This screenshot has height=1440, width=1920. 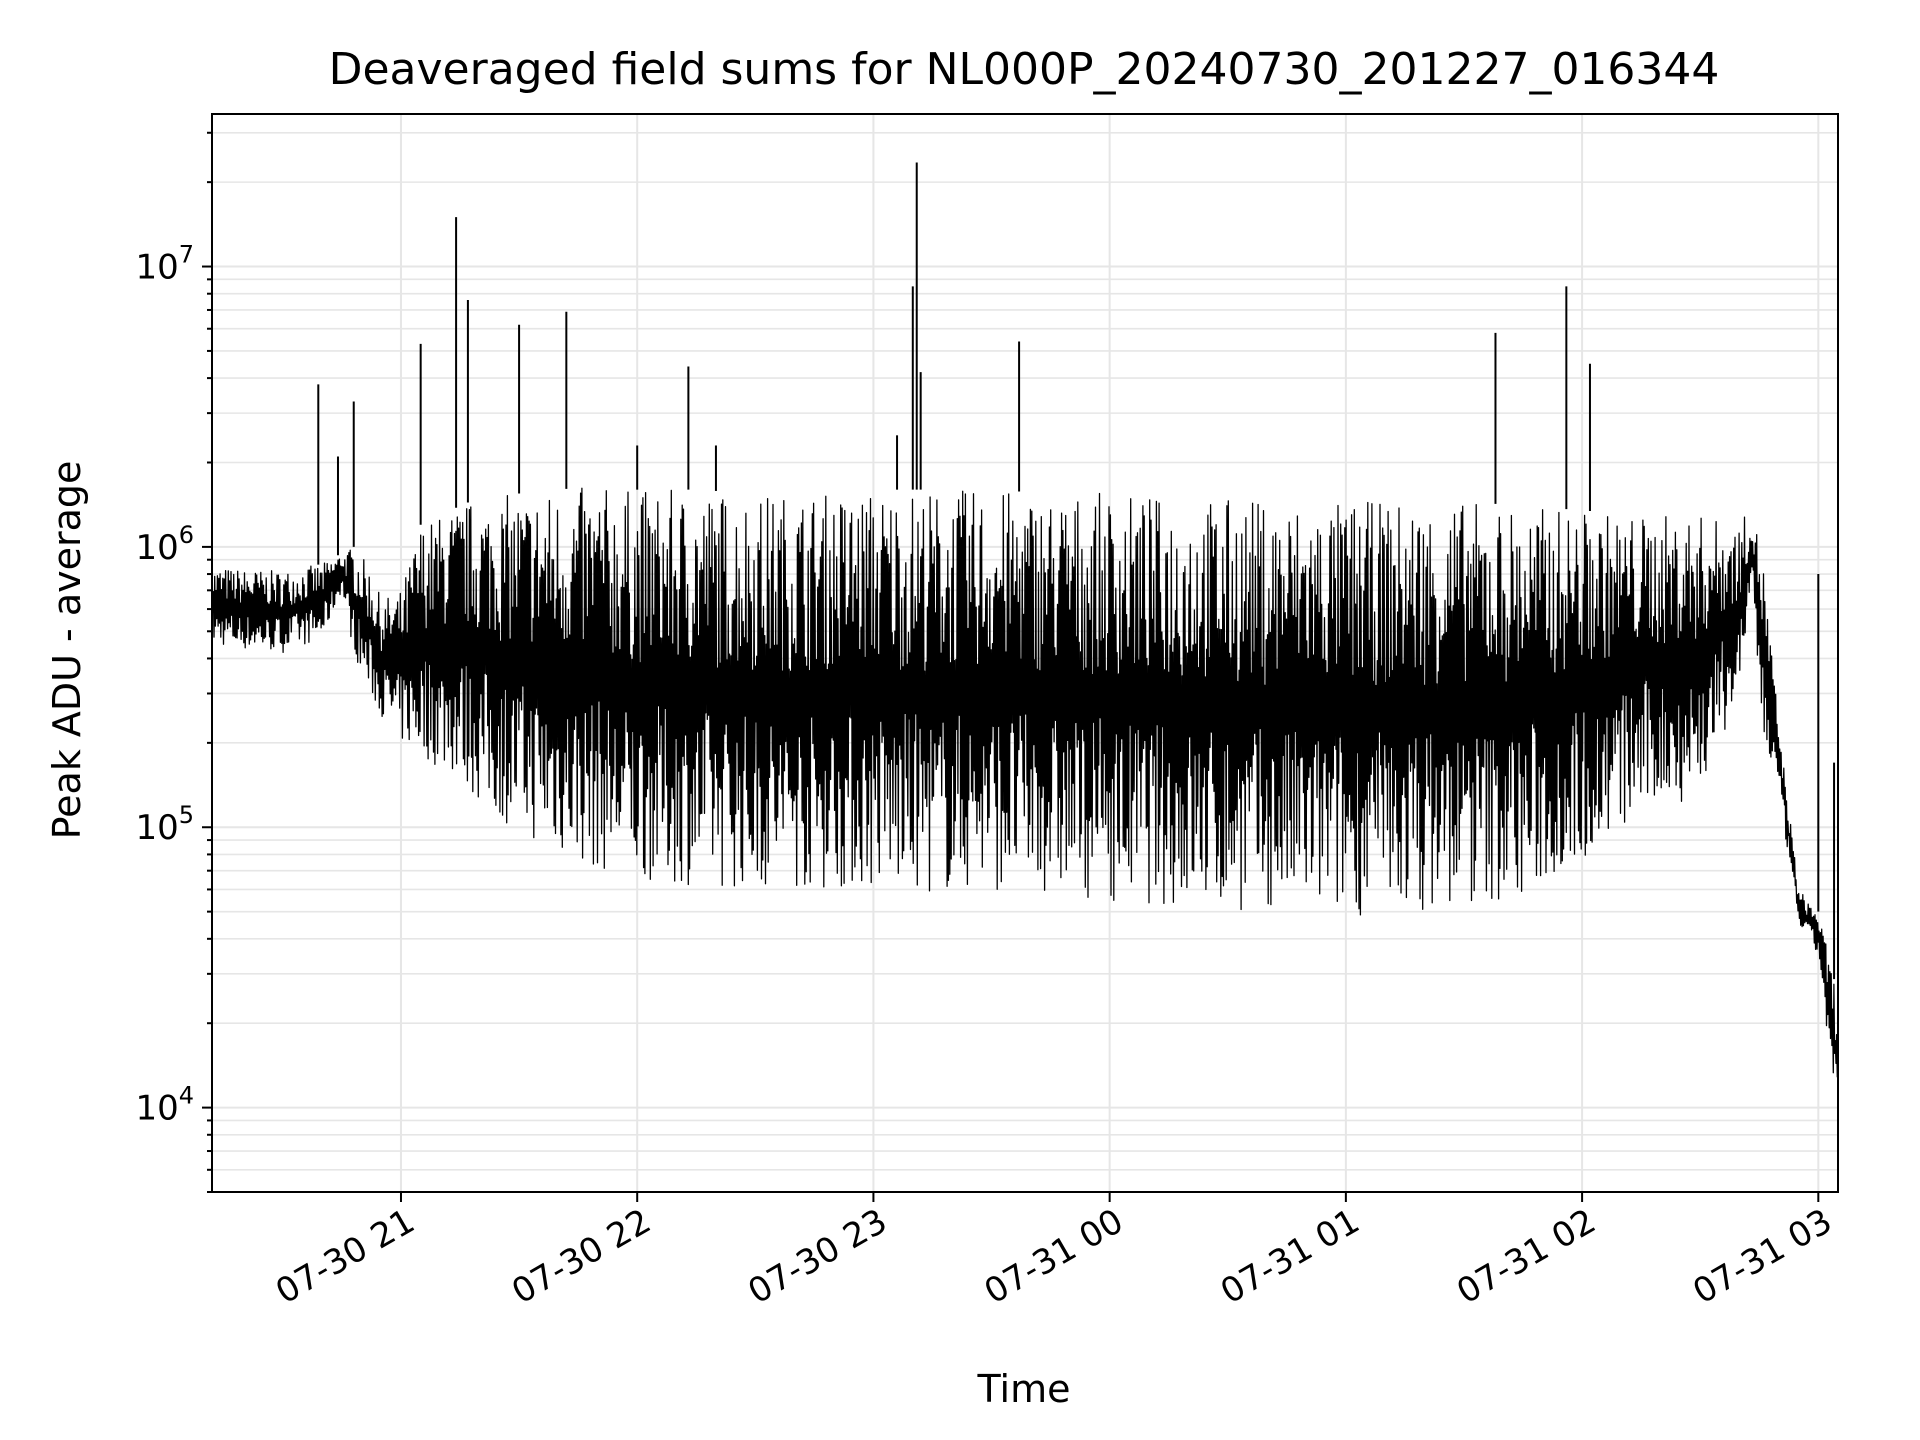 I want to click on x-tick-label: 07-31 02, so click(x=1526, y=1256).